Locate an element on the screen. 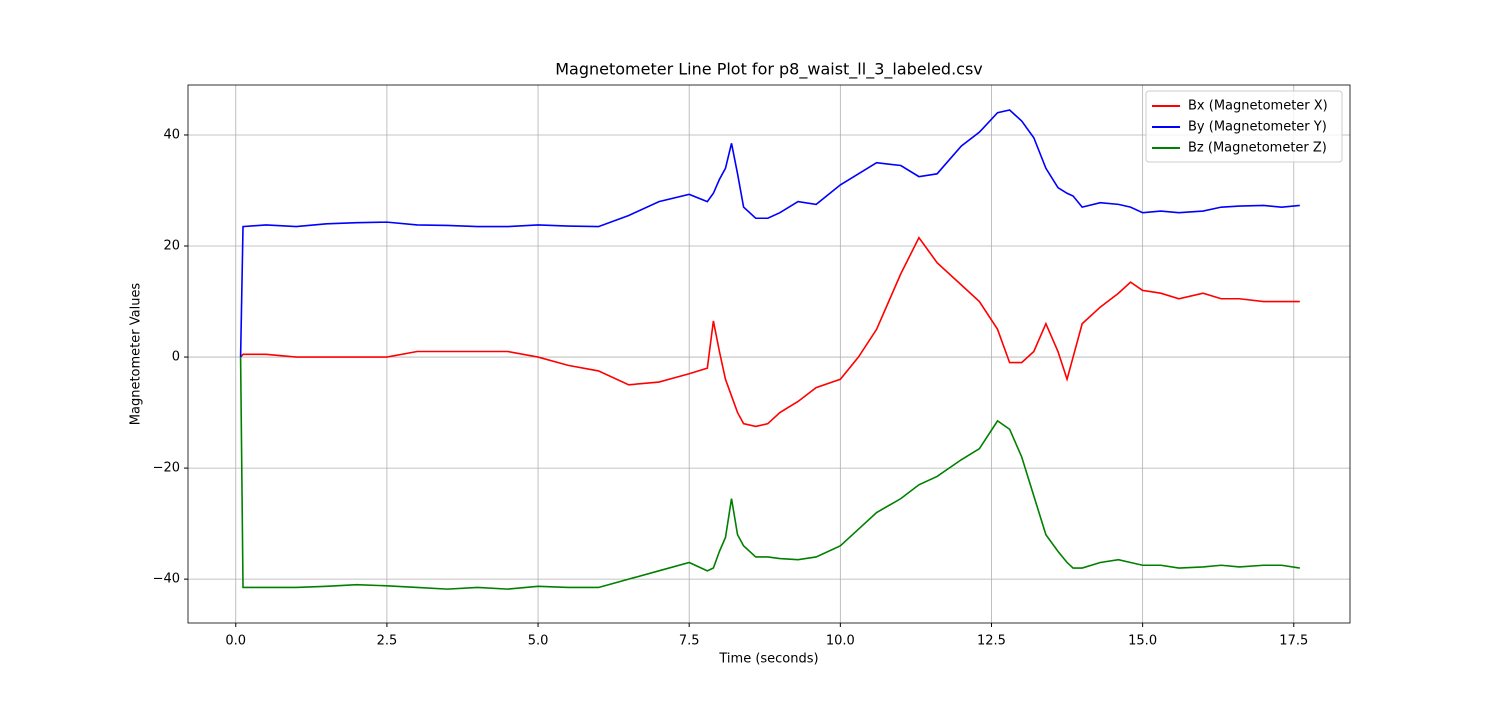 The image size is (1500, 704). y-tick-label: 40 is located at coordinates (171, 134).